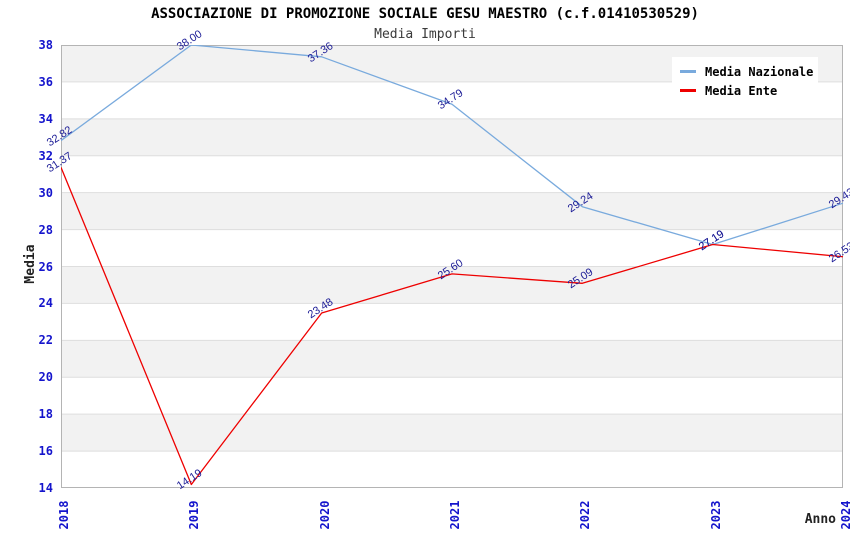  Describe the element at coordinates (741, 90) in the screenshot. I see `legend-label: Media Ente` at that location.